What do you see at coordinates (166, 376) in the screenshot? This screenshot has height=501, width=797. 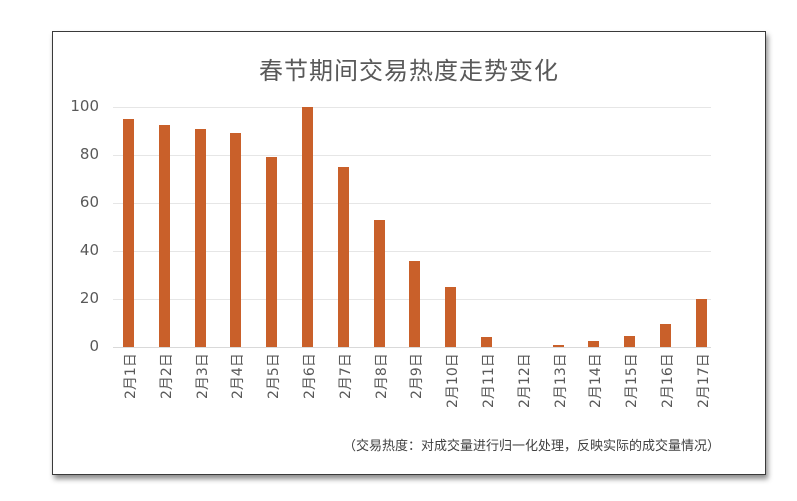 I see `x-tick-label: 2月2日` at bounding box center [166, 376].